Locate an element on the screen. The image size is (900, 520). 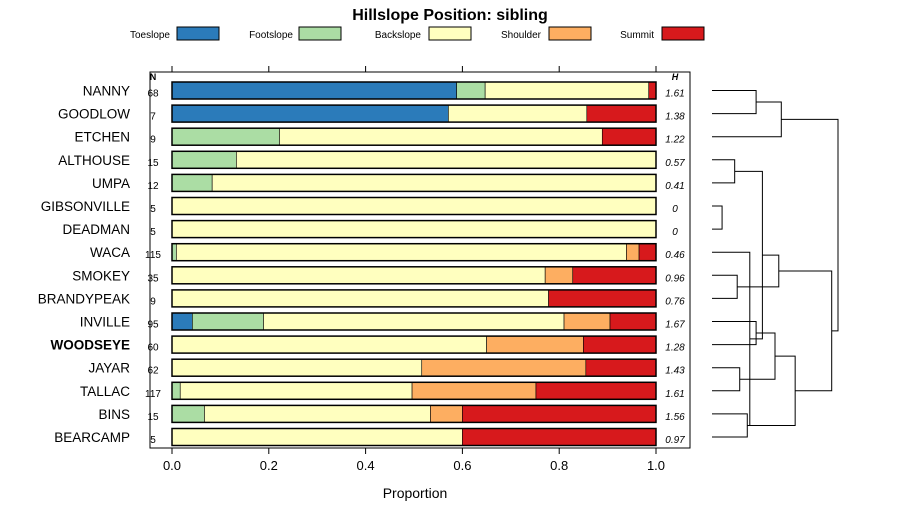
n-value: 60 is located at coordinates (153, 348).